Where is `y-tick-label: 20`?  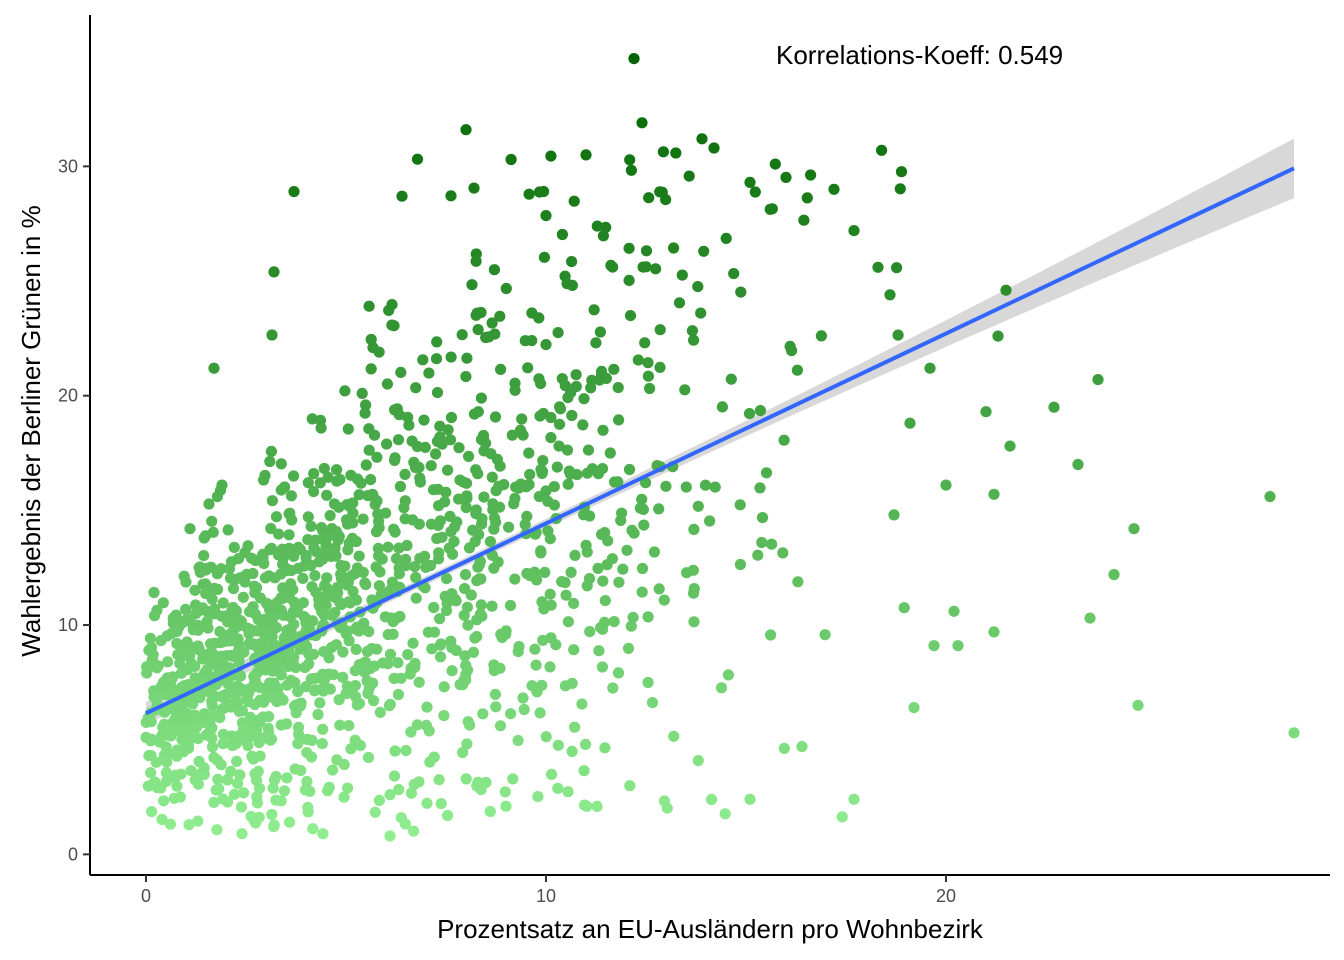
y-tick-label: 20 is located at coordinates (68, 396).